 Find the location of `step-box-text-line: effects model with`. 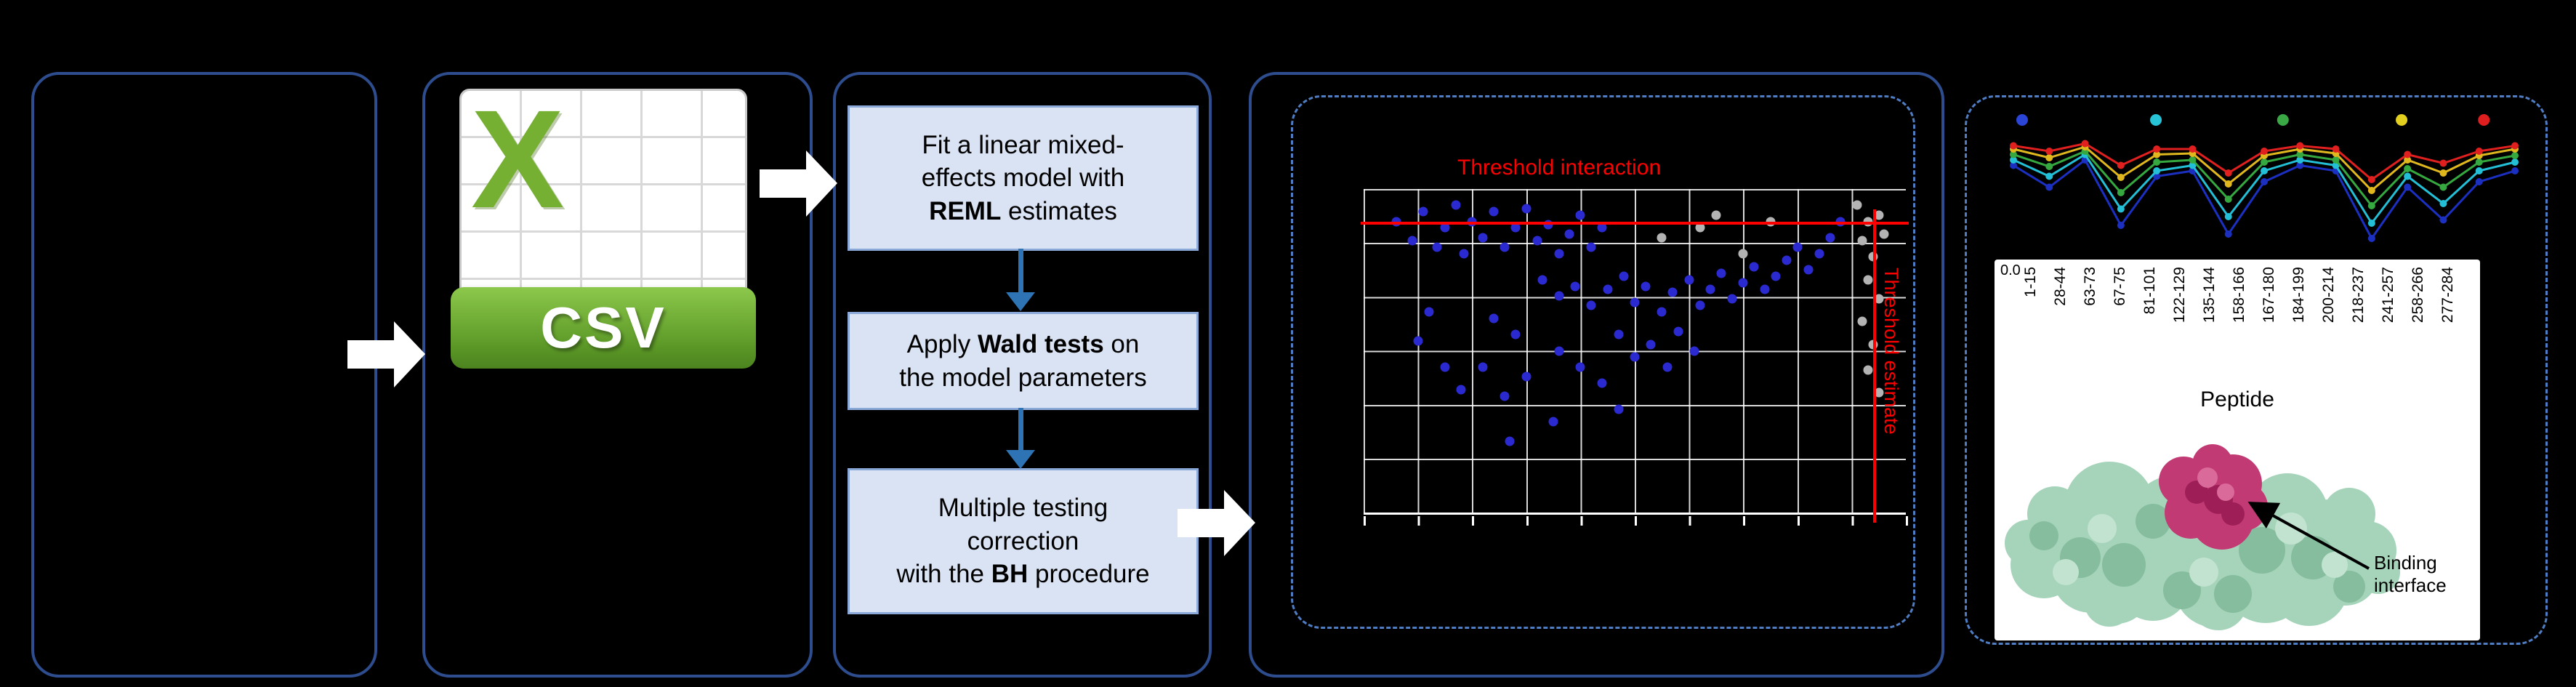

step-box-text-line: effects model with is located at coordinates (1023, 178).